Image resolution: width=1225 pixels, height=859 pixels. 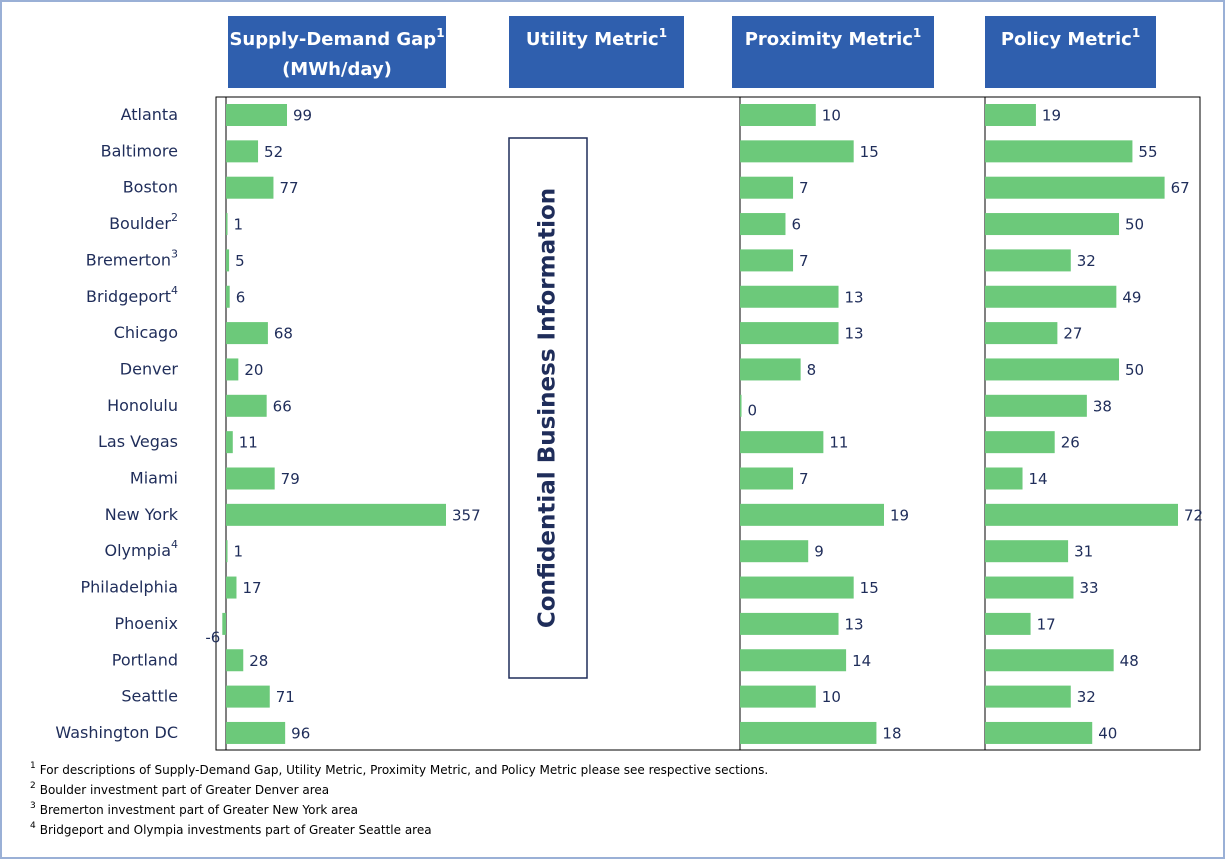 What do you see at coordinates (146, 622) in the screenshot?
I see `category-name: Phoenix` at bounding box center [146, 622].